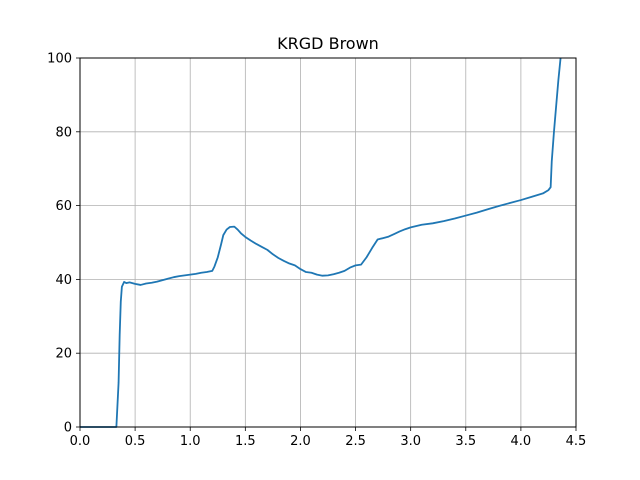  I want to click on y-tick-label: 20, so click(63, 354).